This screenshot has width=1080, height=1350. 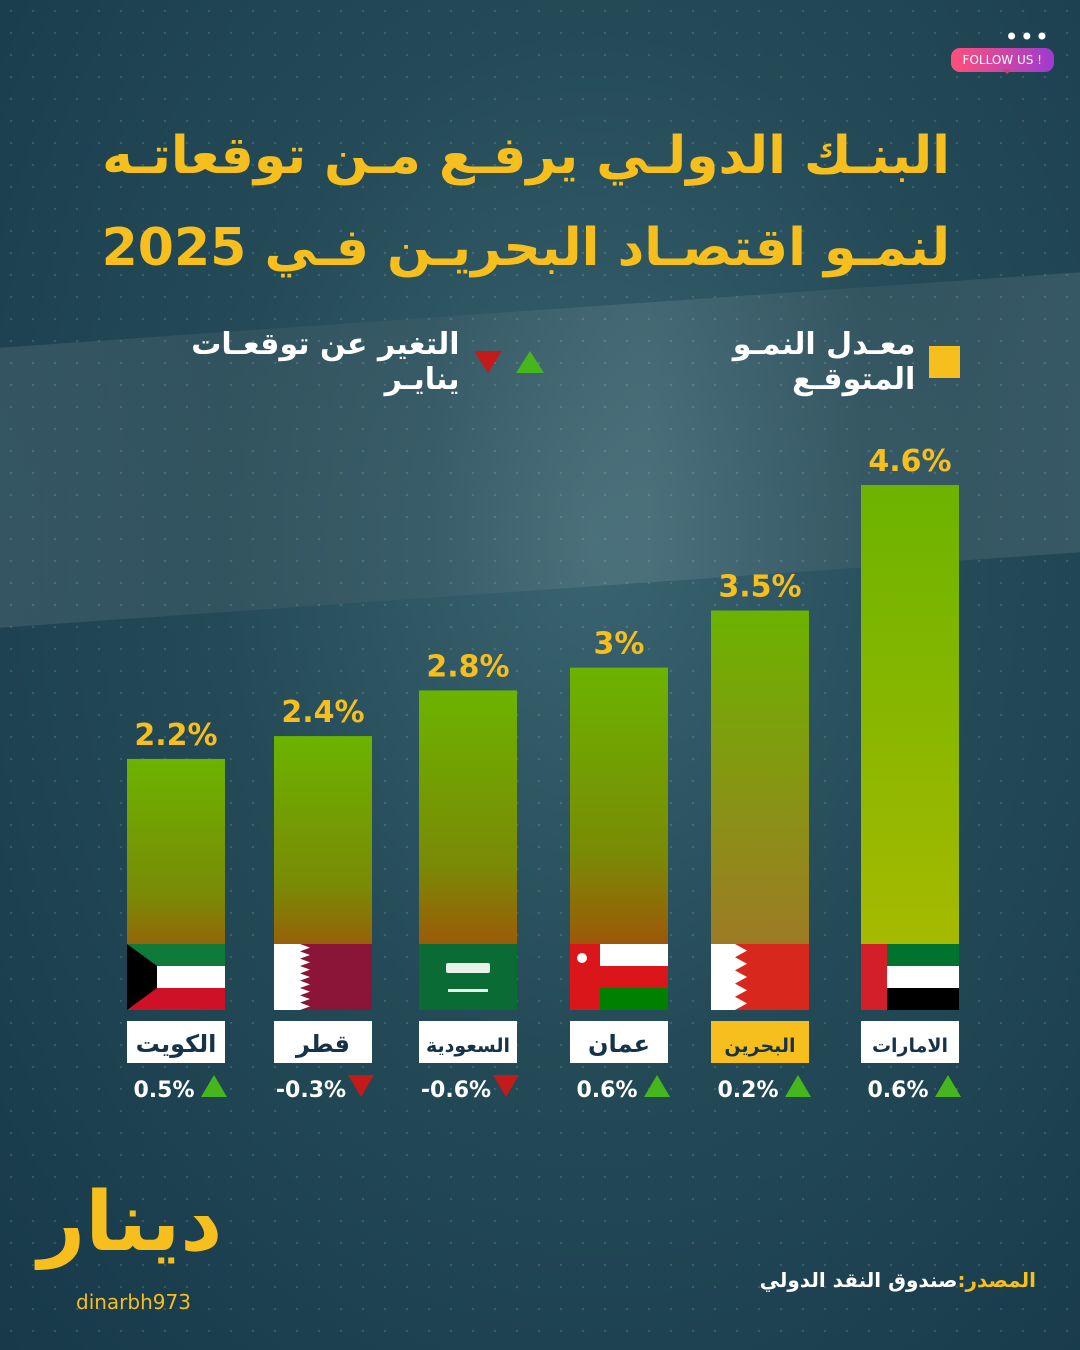 What do you see at coordinates (760, 977) in the screenshot?
I see `bahrain-flag-icon` at bounding box center [760, 977].